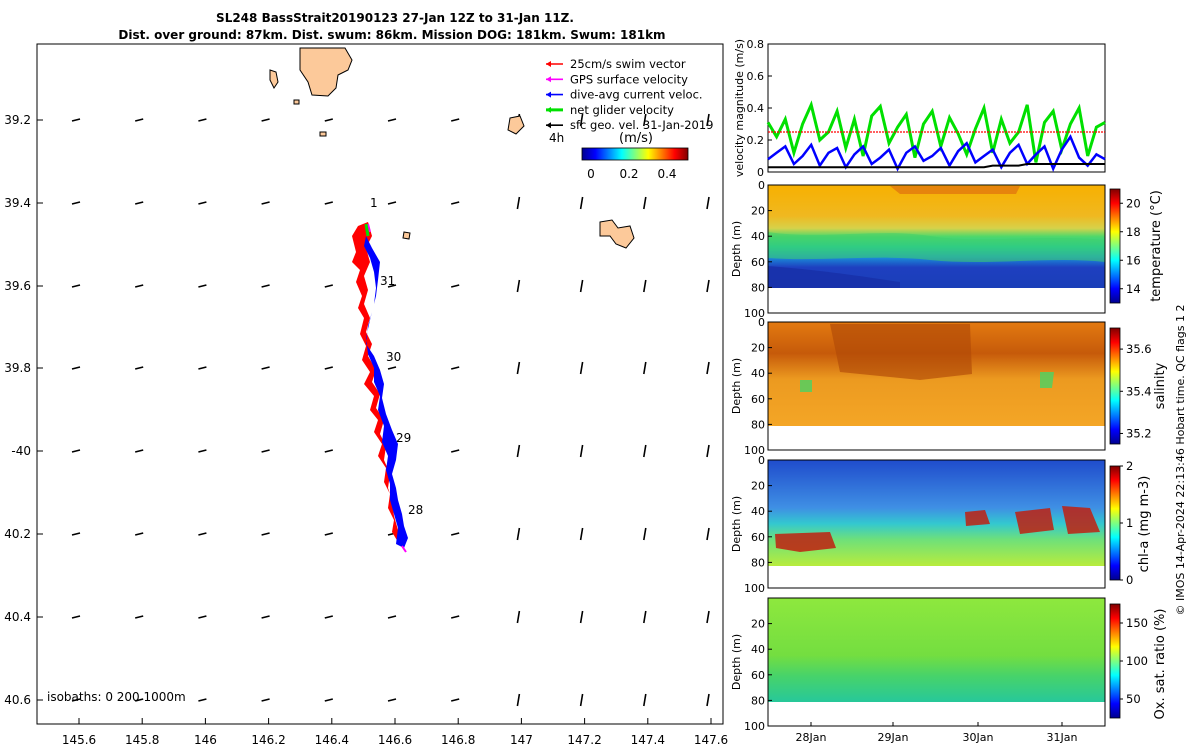 This screenshot has width=1200, height=750. Describe the element at coordinates (756, 76) in the screenshot. I see `velocity-y-tick-label: 0.6` at that location.